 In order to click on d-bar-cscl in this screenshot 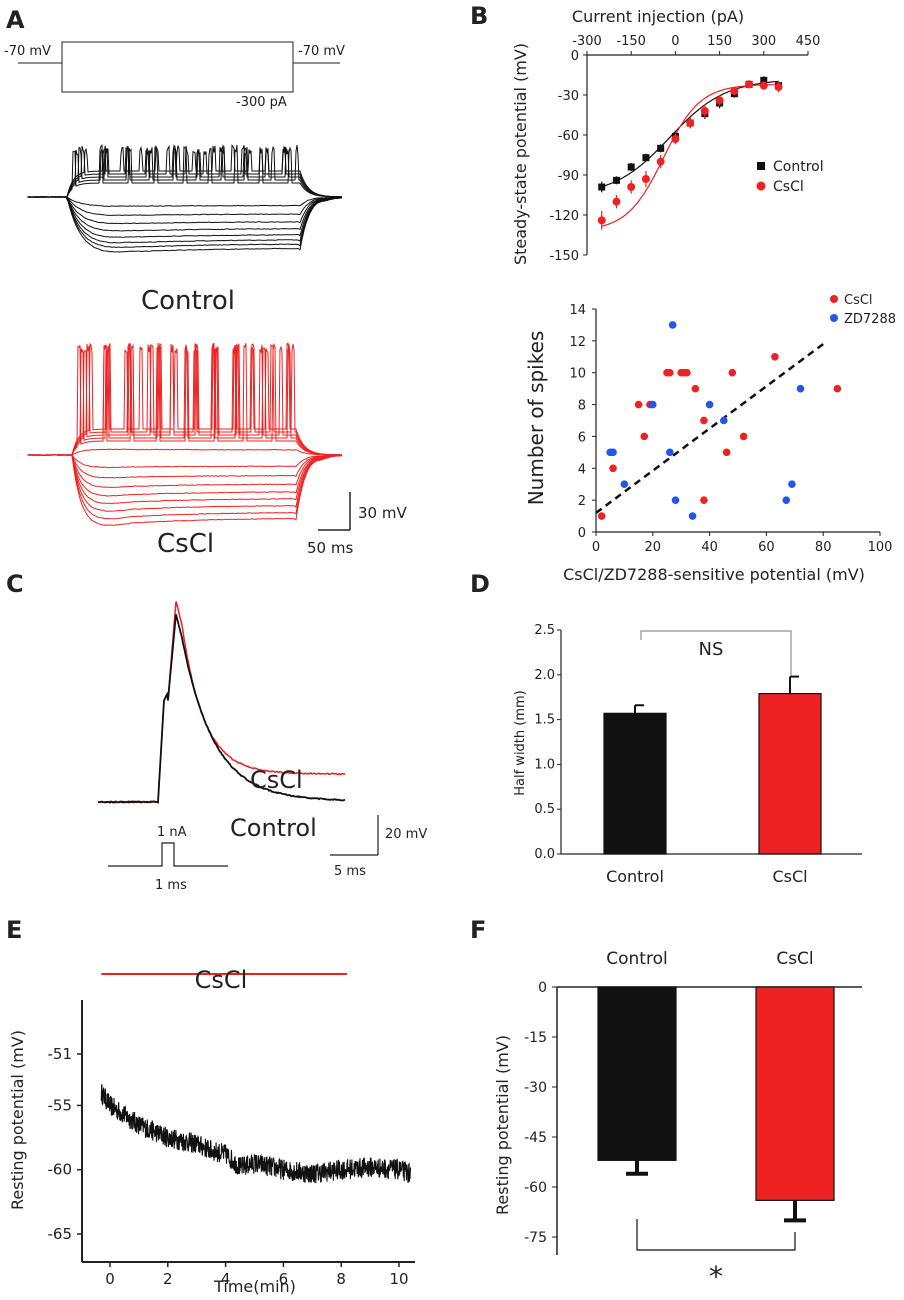, I will do `click(790, 774)`.